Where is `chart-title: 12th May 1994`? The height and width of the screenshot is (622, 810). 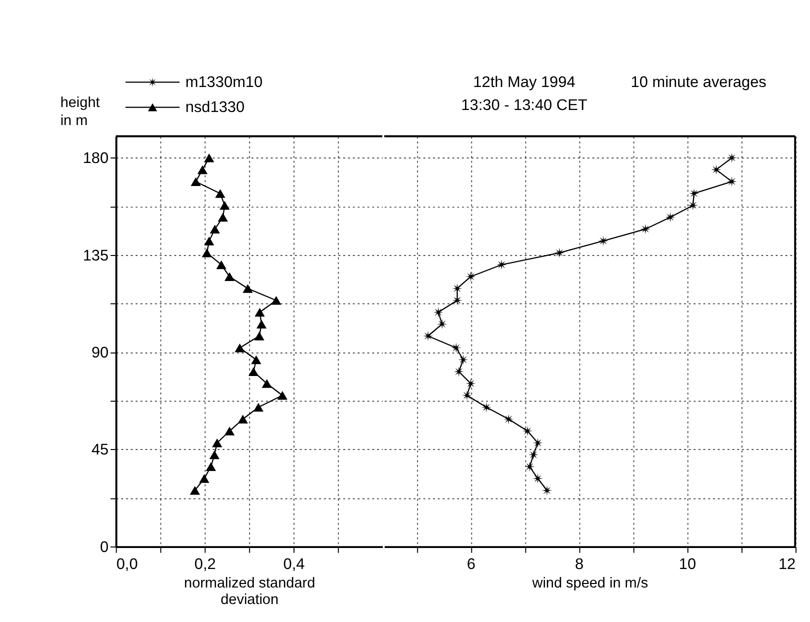
chart-title: 12th May 1994 is located at coordinates (524, 82).